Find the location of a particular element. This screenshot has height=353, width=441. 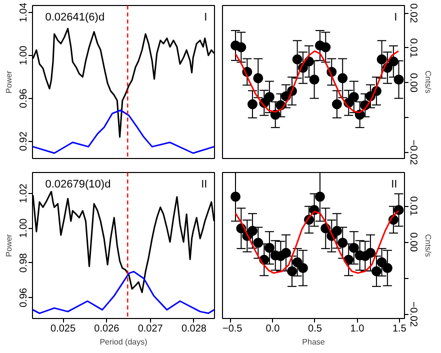

x-tick-label: 0.5 is located at coordinates (315, 329).